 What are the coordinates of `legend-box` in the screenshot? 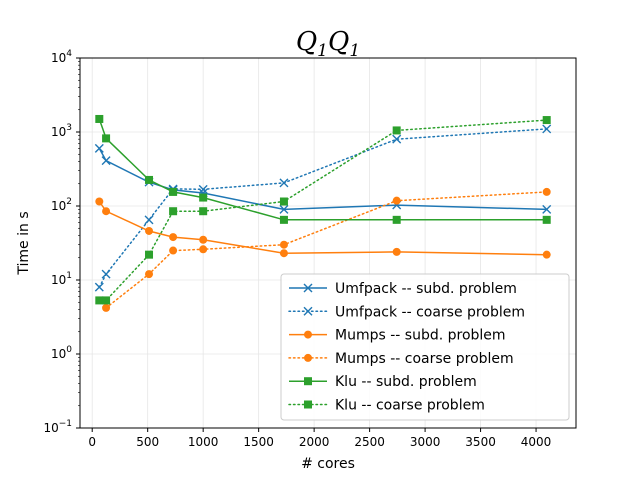 It's located at (425, 347).